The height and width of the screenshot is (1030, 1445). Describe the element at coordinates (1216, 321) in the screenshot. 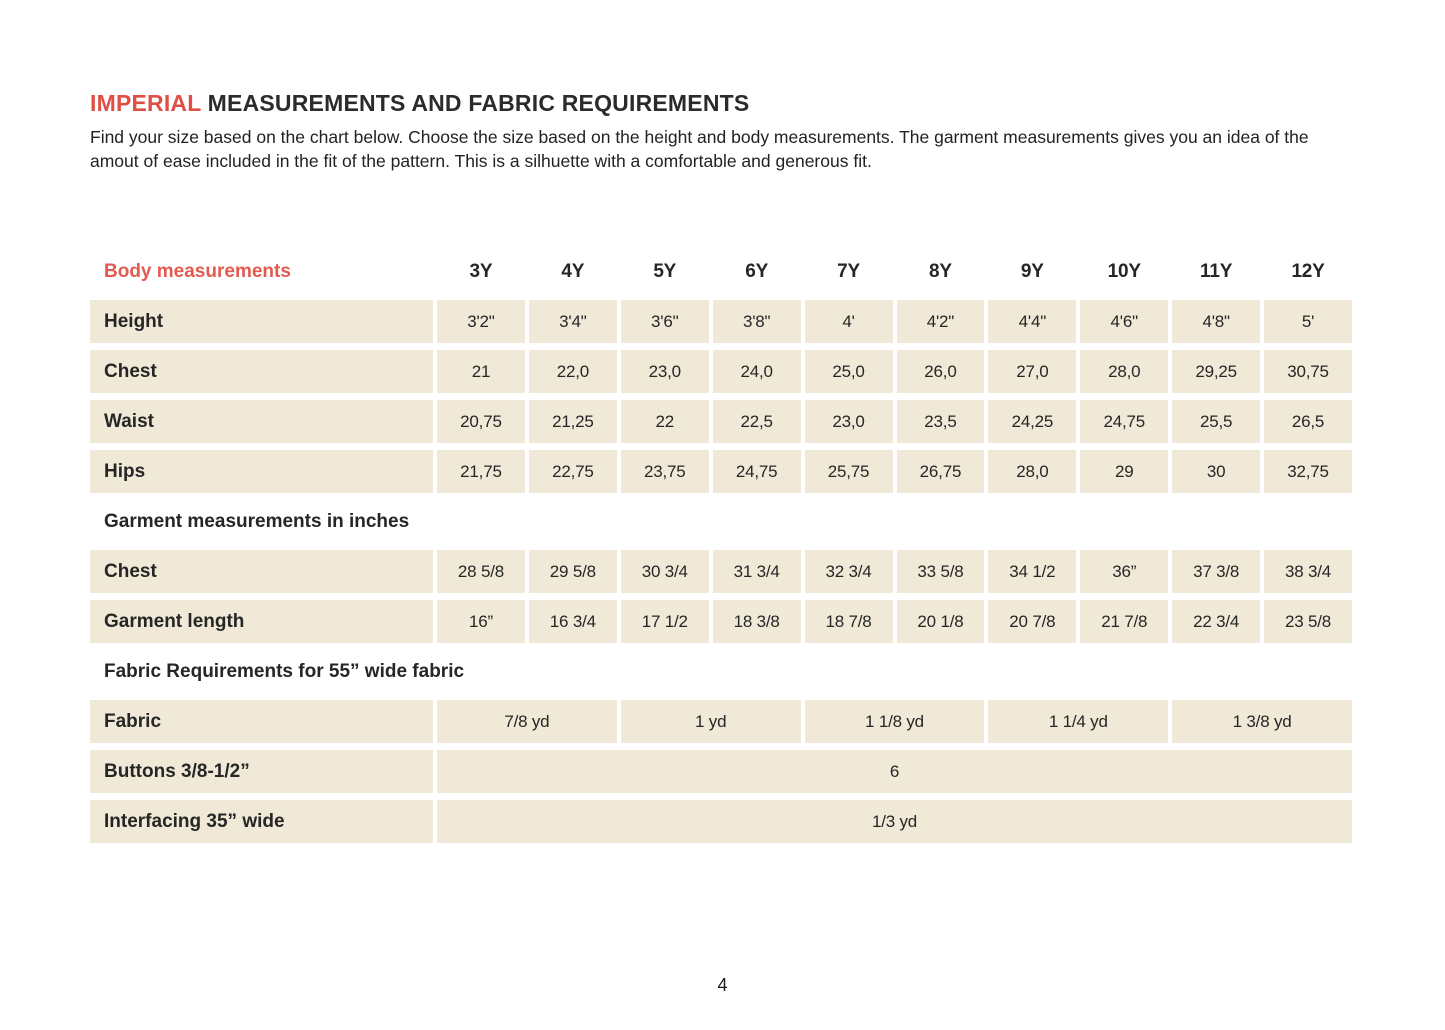

I see `table-cell: 4'8"` at that location.